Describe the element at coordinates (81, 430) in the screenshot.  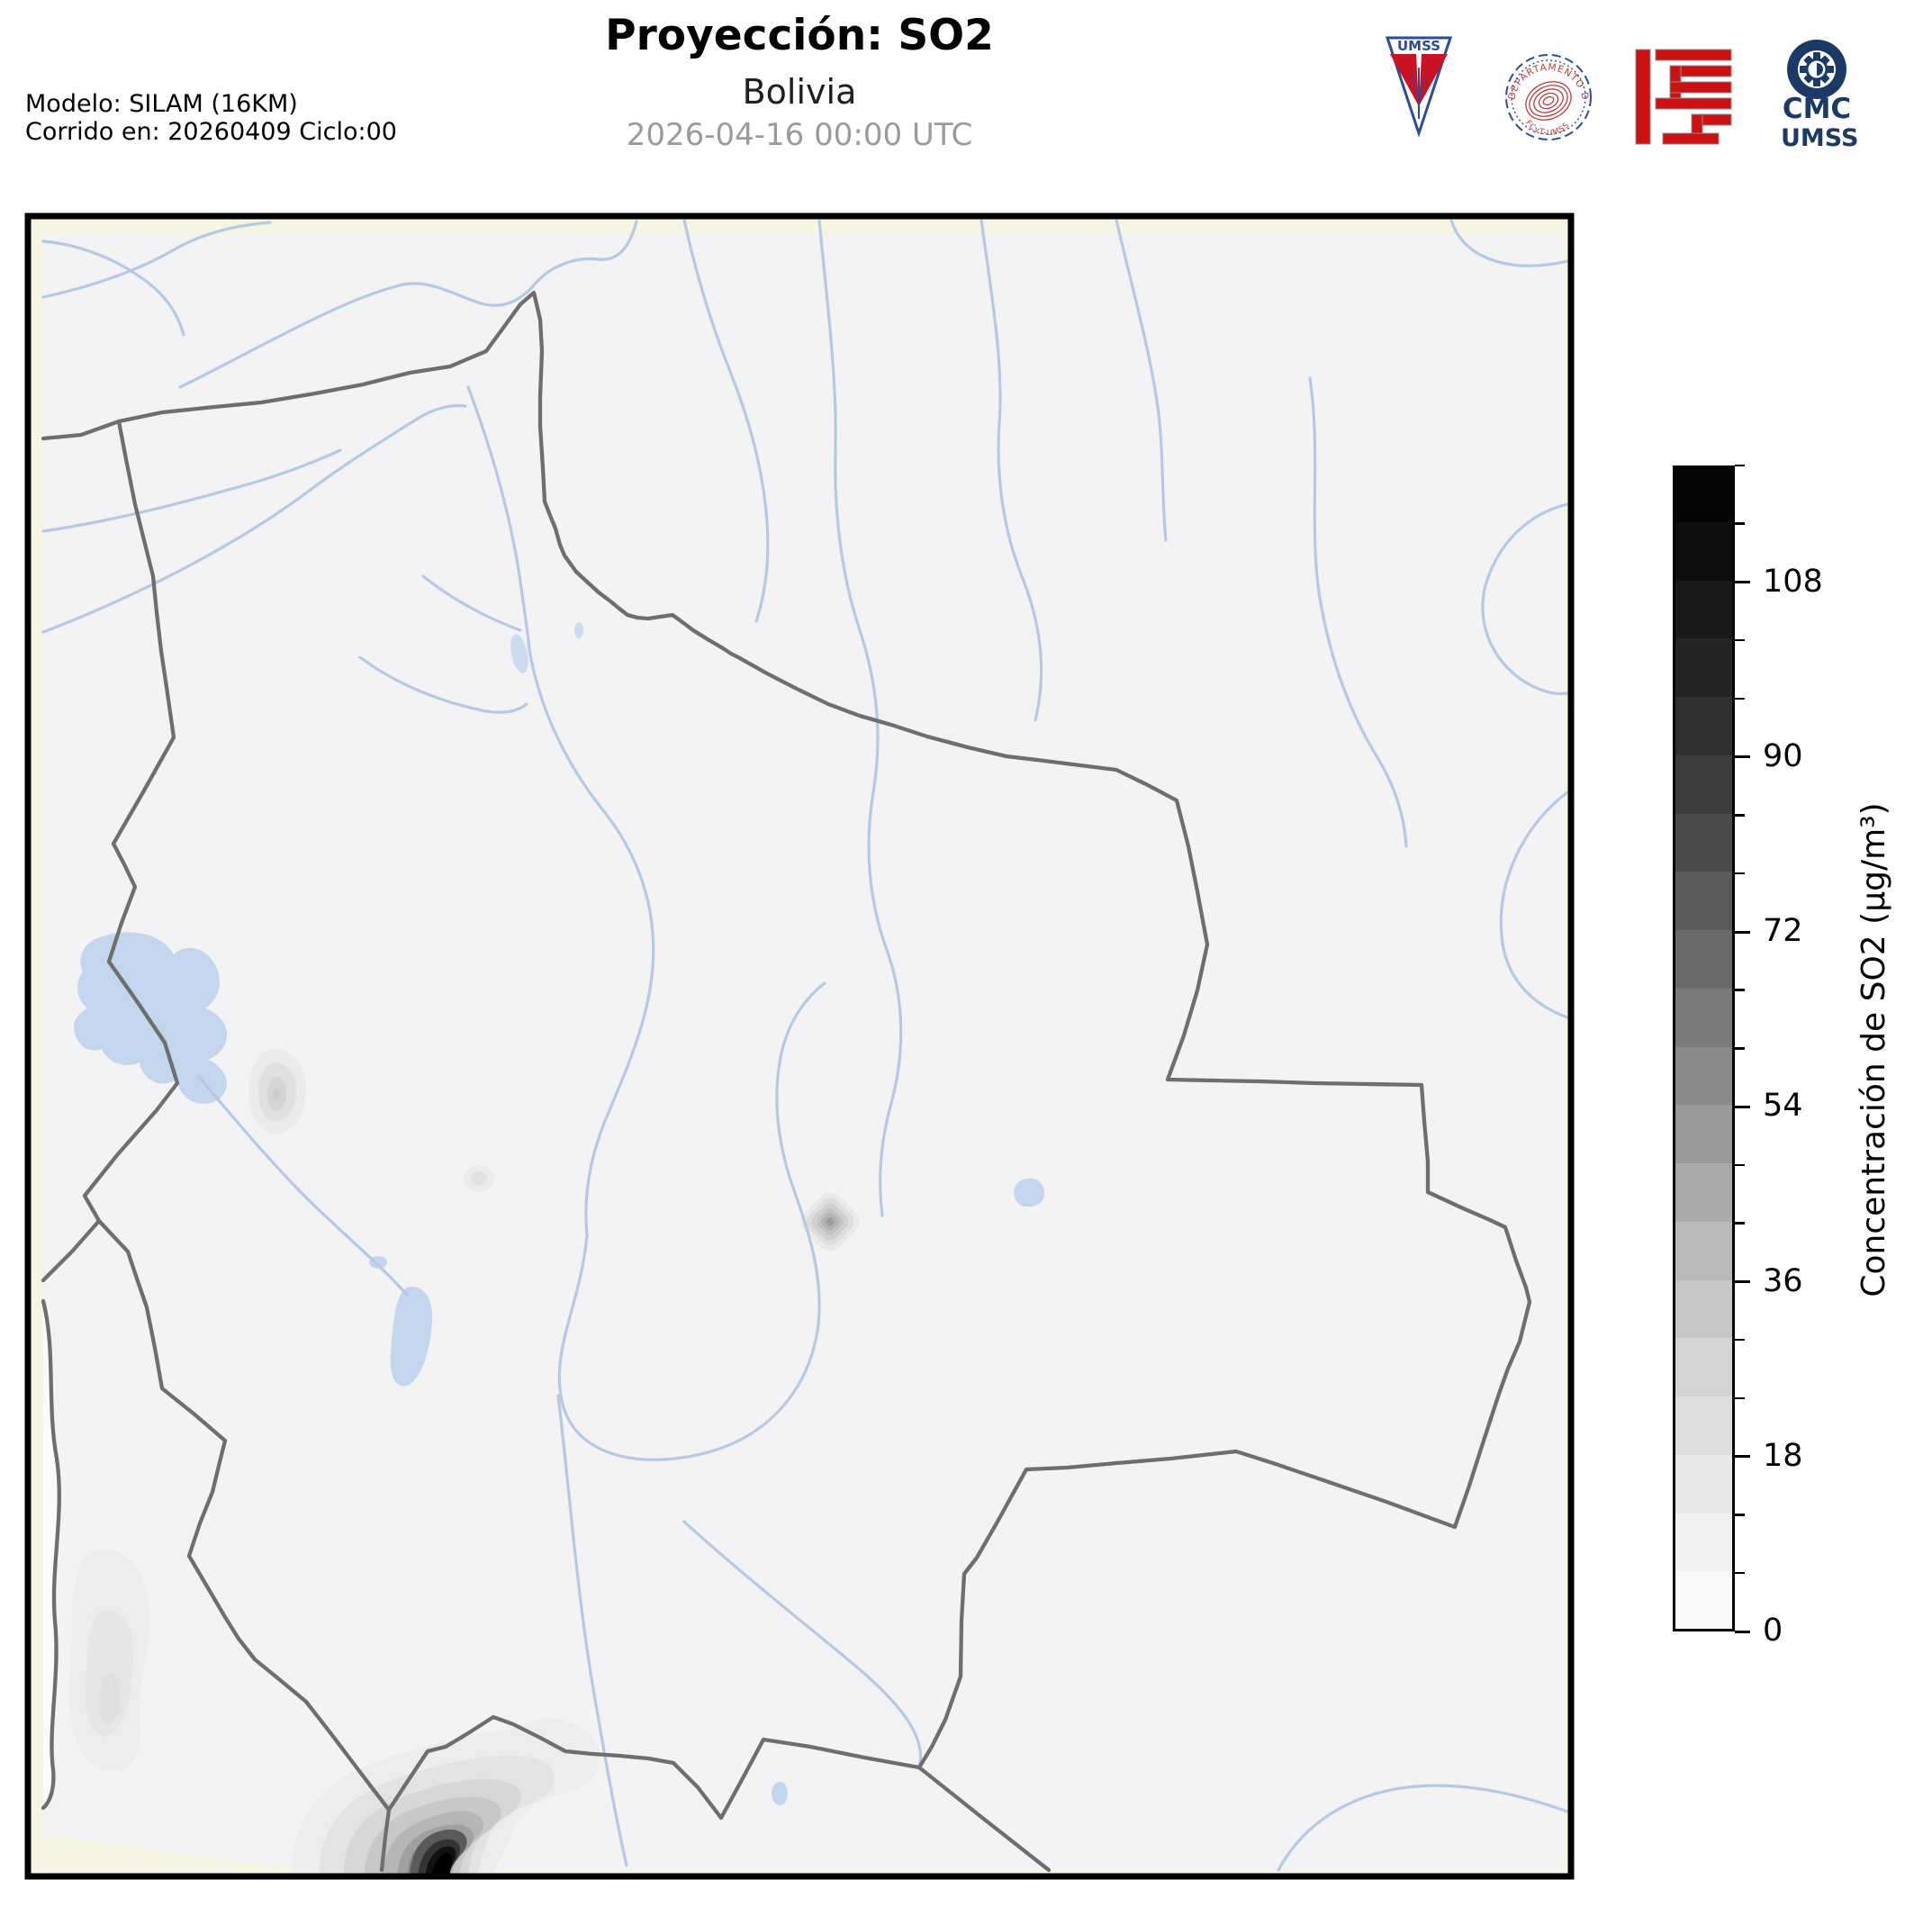
I see `peru-brazil-border` at that location.